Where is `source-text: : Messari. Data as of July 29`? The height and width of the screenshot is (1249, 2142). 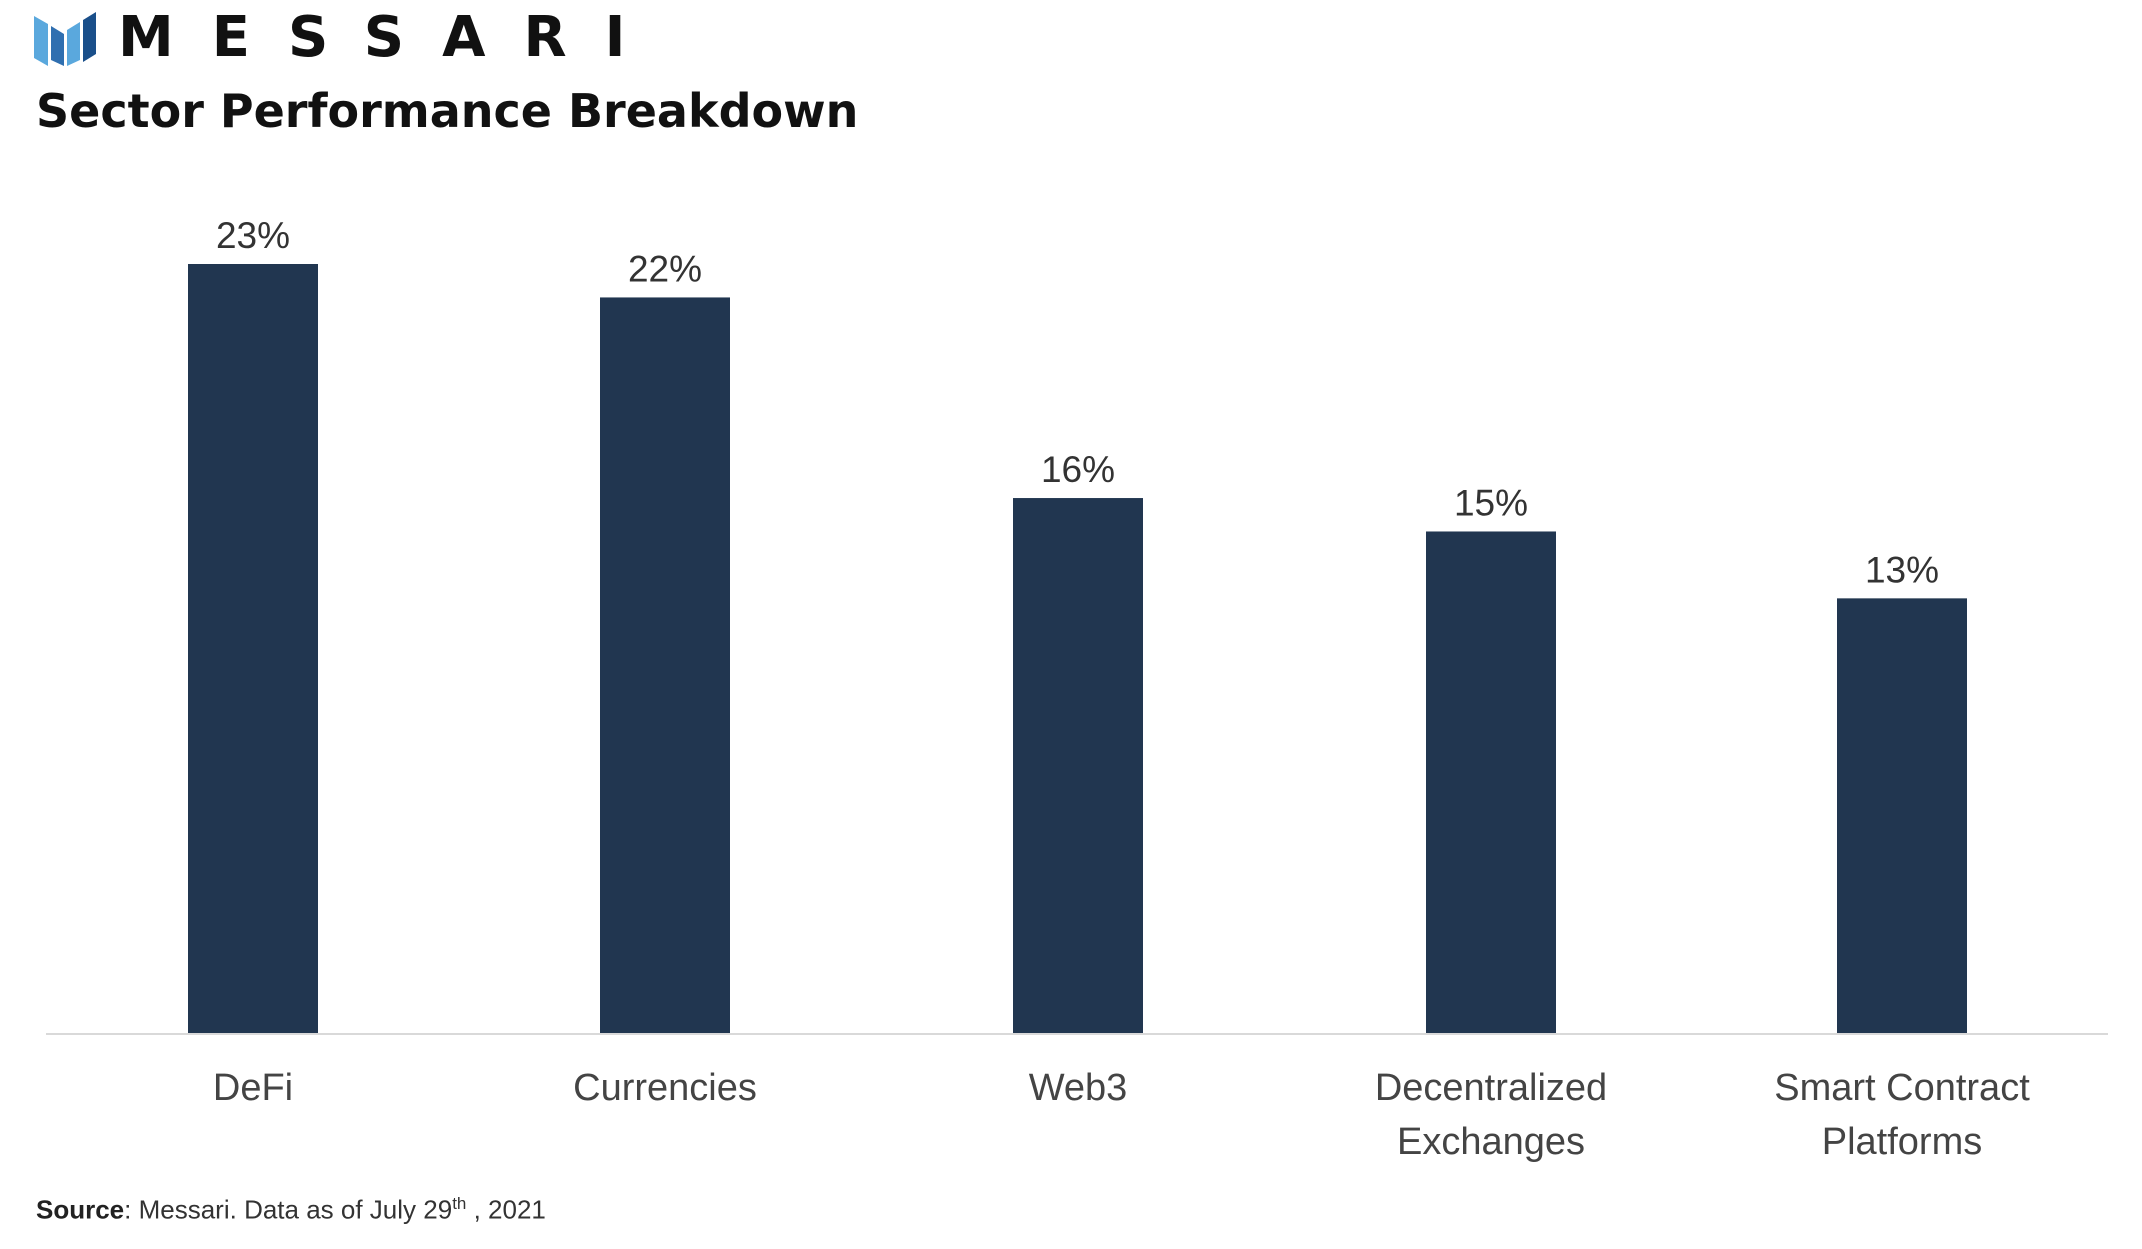 source-text: : Messari. Data as of July 29 is located at coordinates (288, 1209).